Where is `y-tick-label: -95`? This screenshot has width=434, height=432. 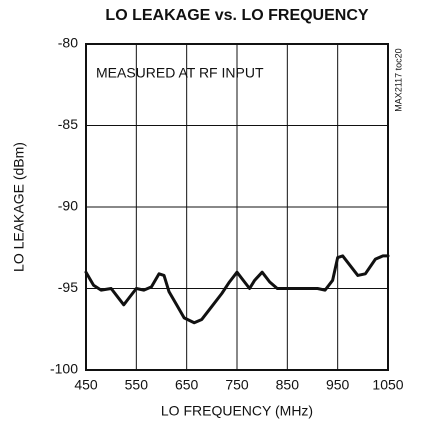
y-tick-label: -95 is located at coordinates (68, 287).